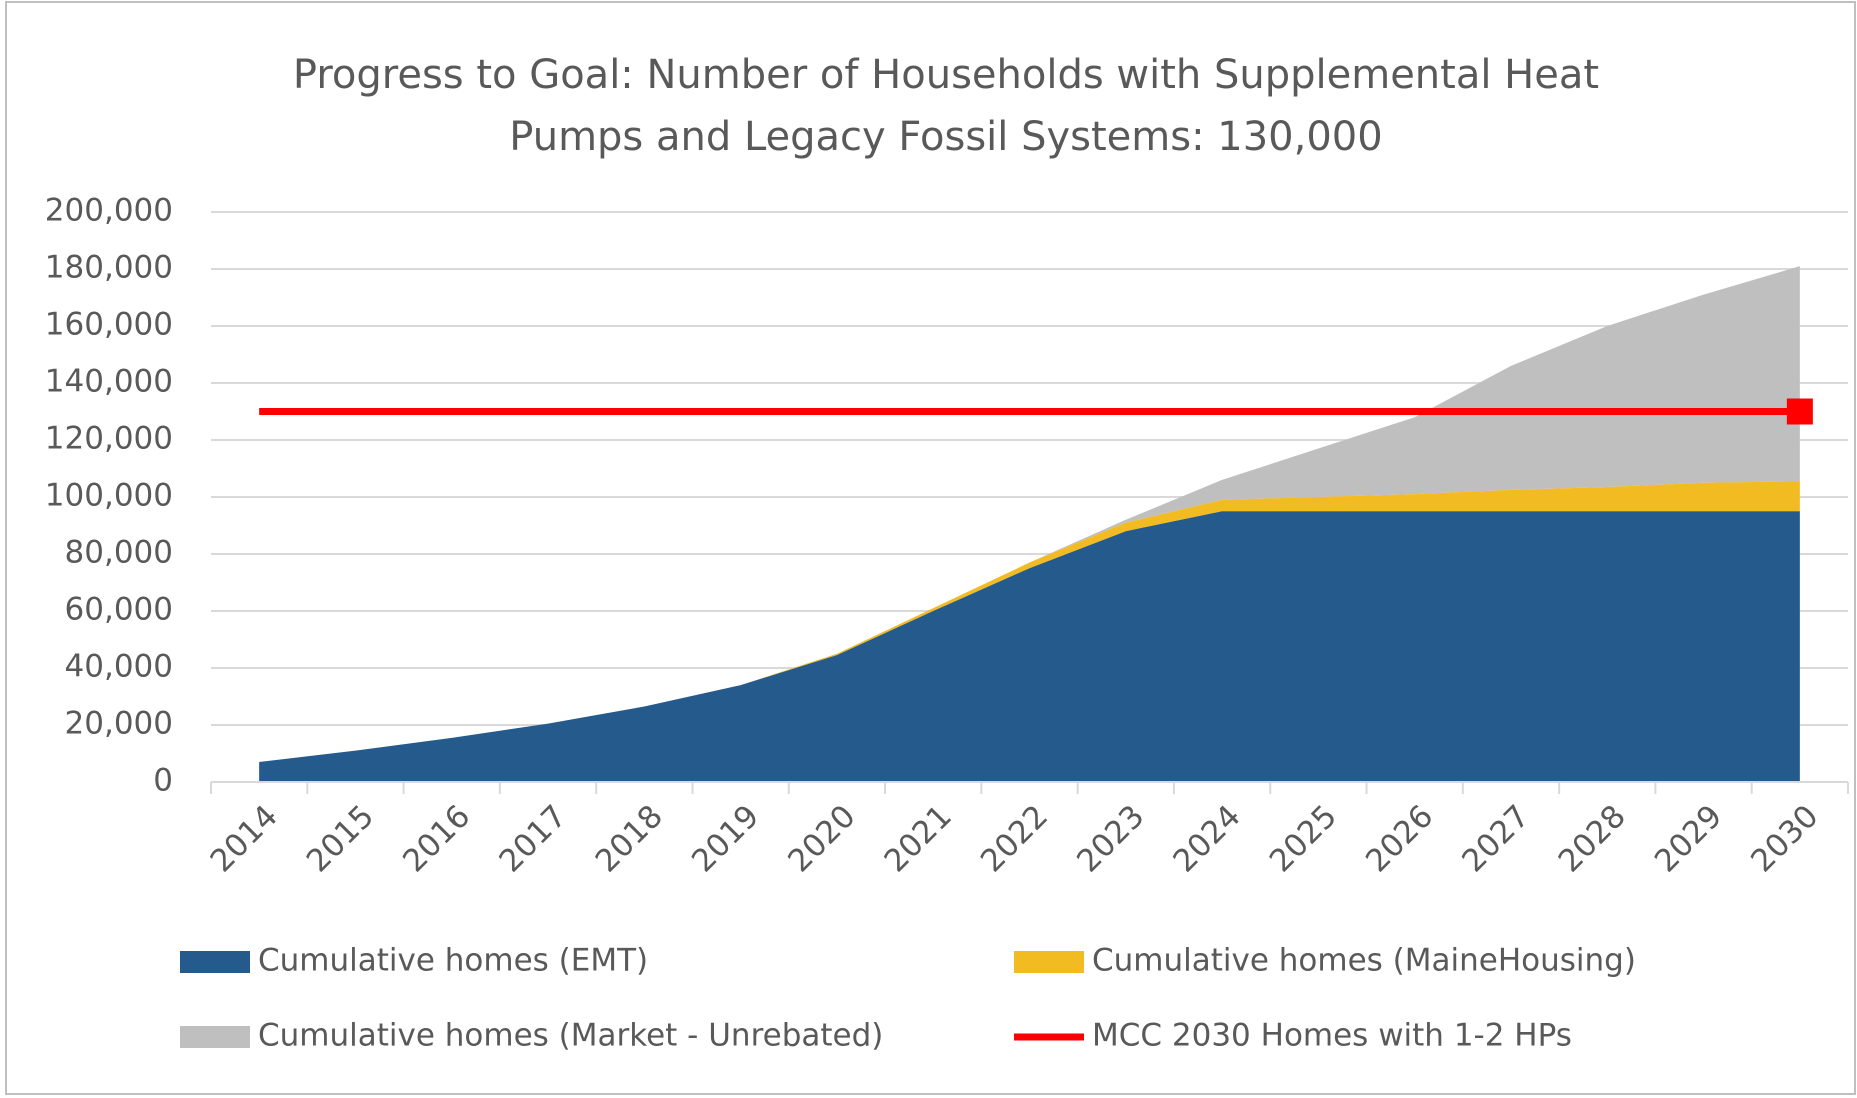  Describe the element at coordinates (918, 838) in the screenshot. I see `x-tick-label: 2021` at that location.